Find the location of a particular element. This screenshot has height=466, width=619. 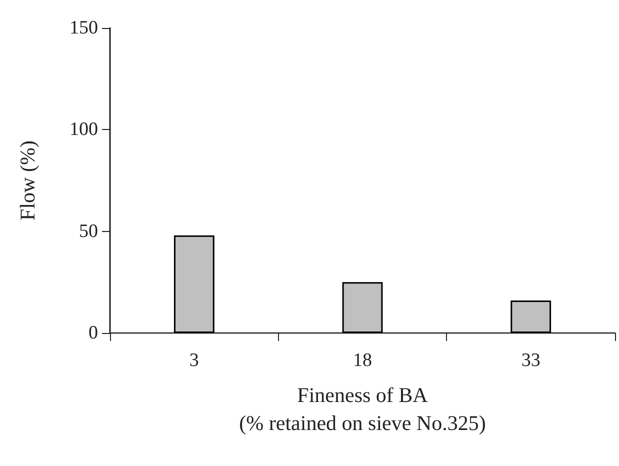

y-tick-label: 100 is located at coordinates (84, 129).